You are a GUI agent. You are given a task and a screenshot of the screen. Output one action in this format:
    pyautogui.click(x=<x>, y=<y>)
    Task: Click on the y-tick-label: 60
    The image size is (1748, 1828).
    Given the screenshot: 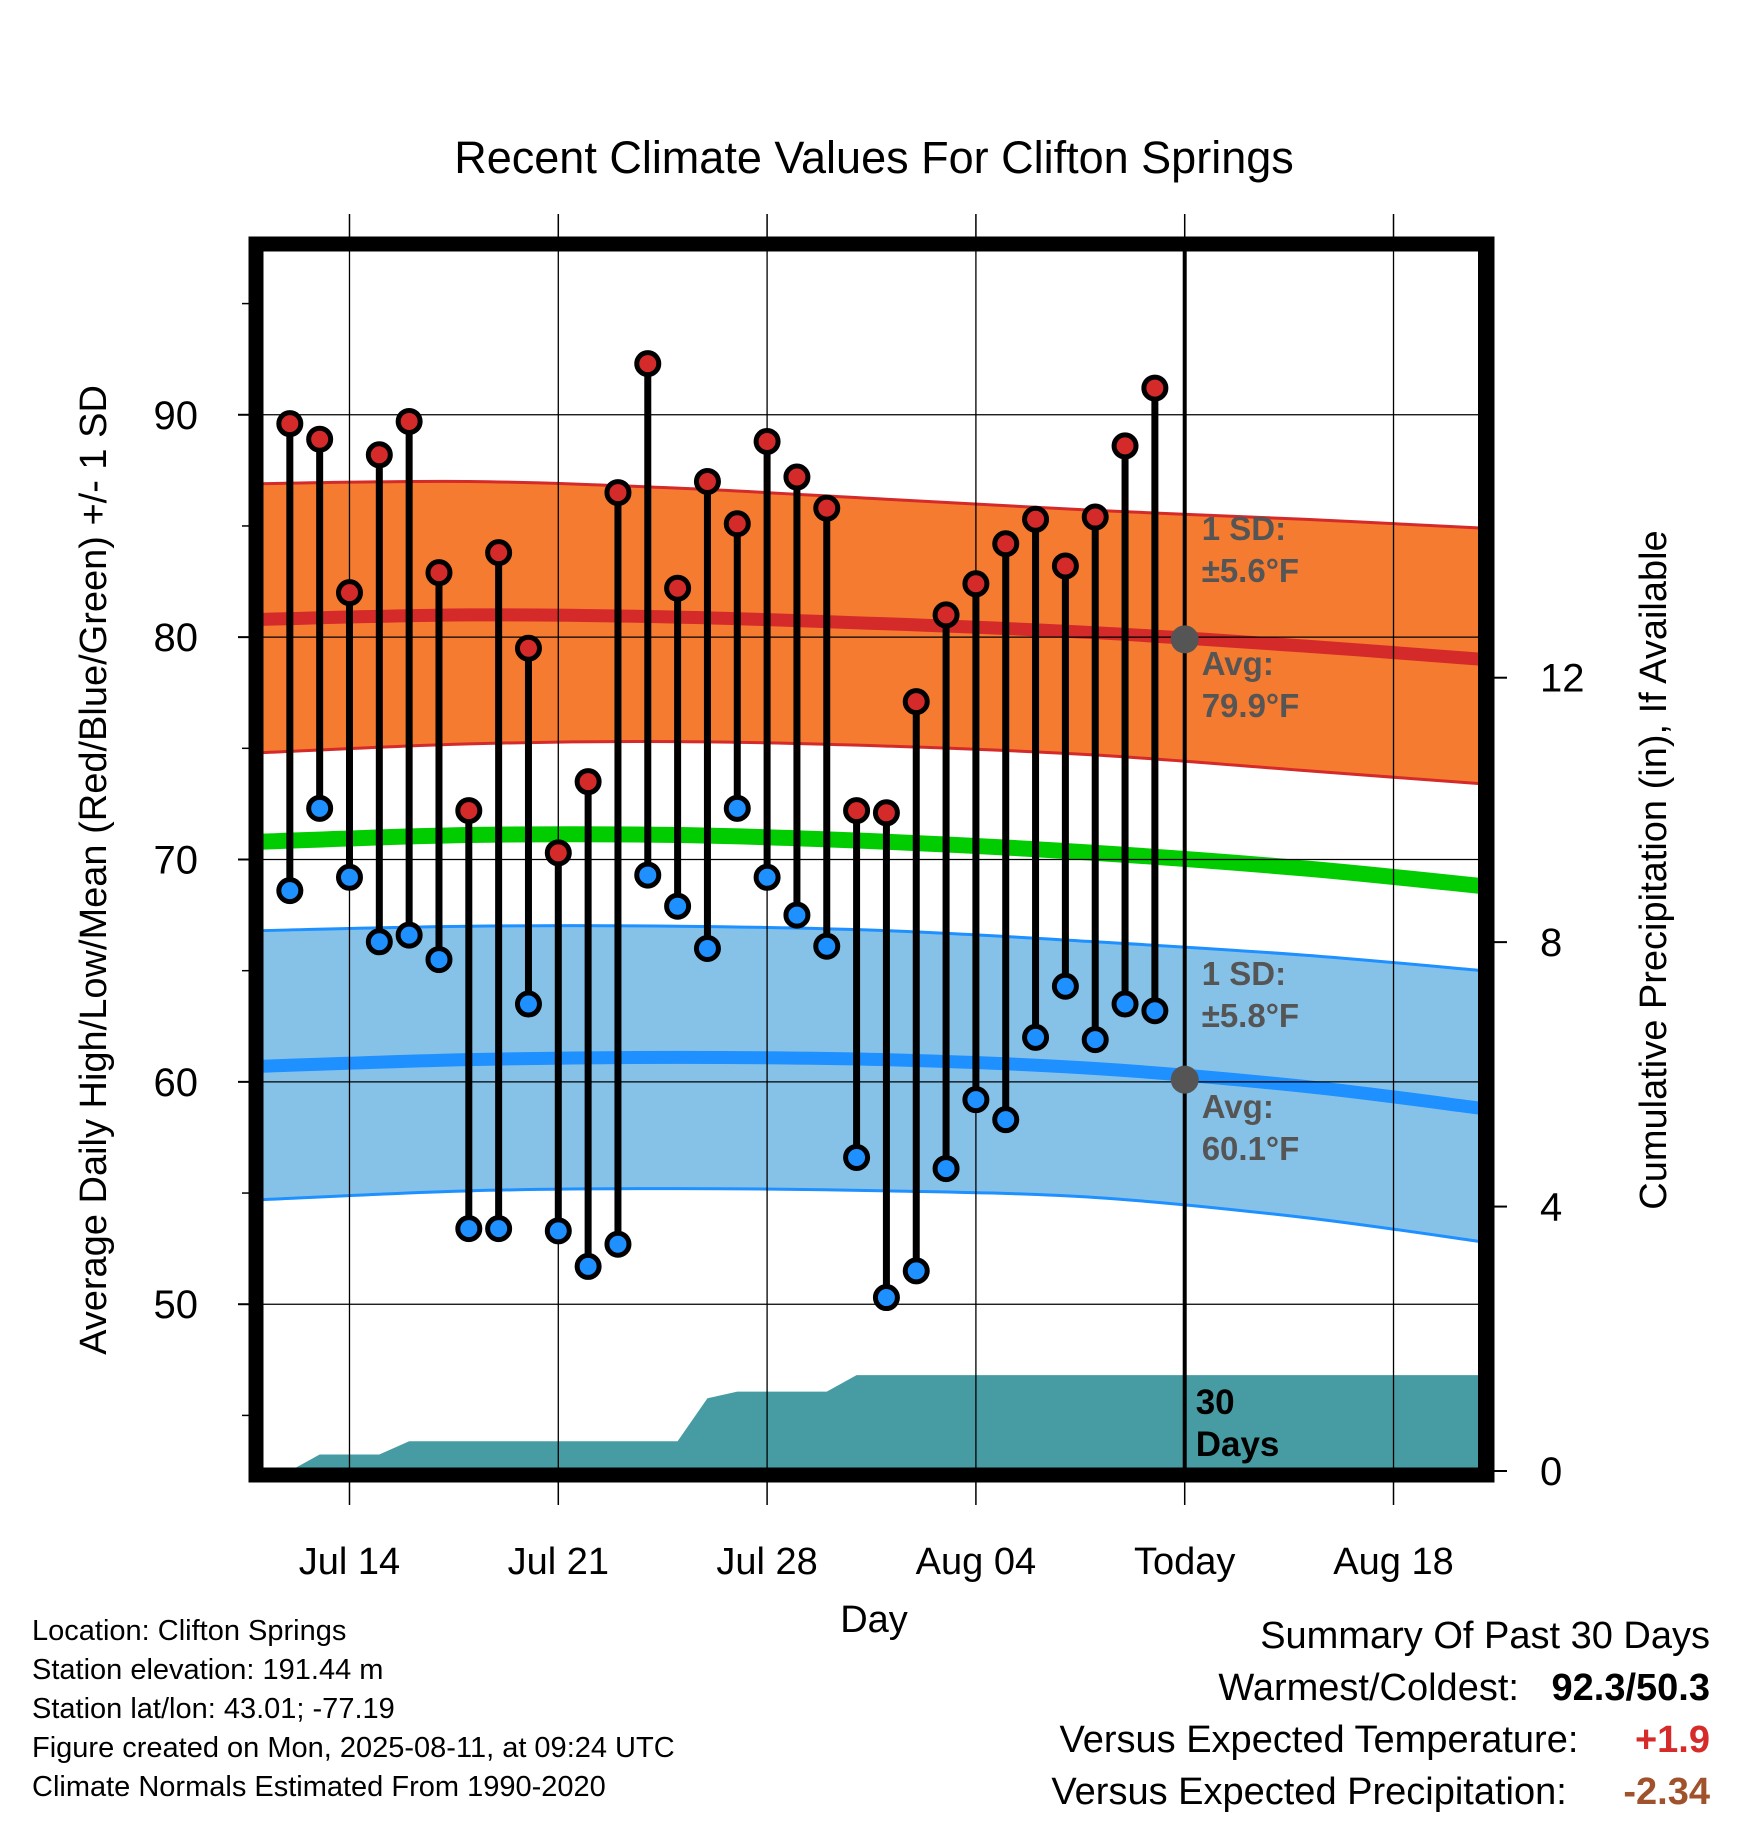 What is the action you would take?
    pyautogui.click(x=176, y=1083)
    